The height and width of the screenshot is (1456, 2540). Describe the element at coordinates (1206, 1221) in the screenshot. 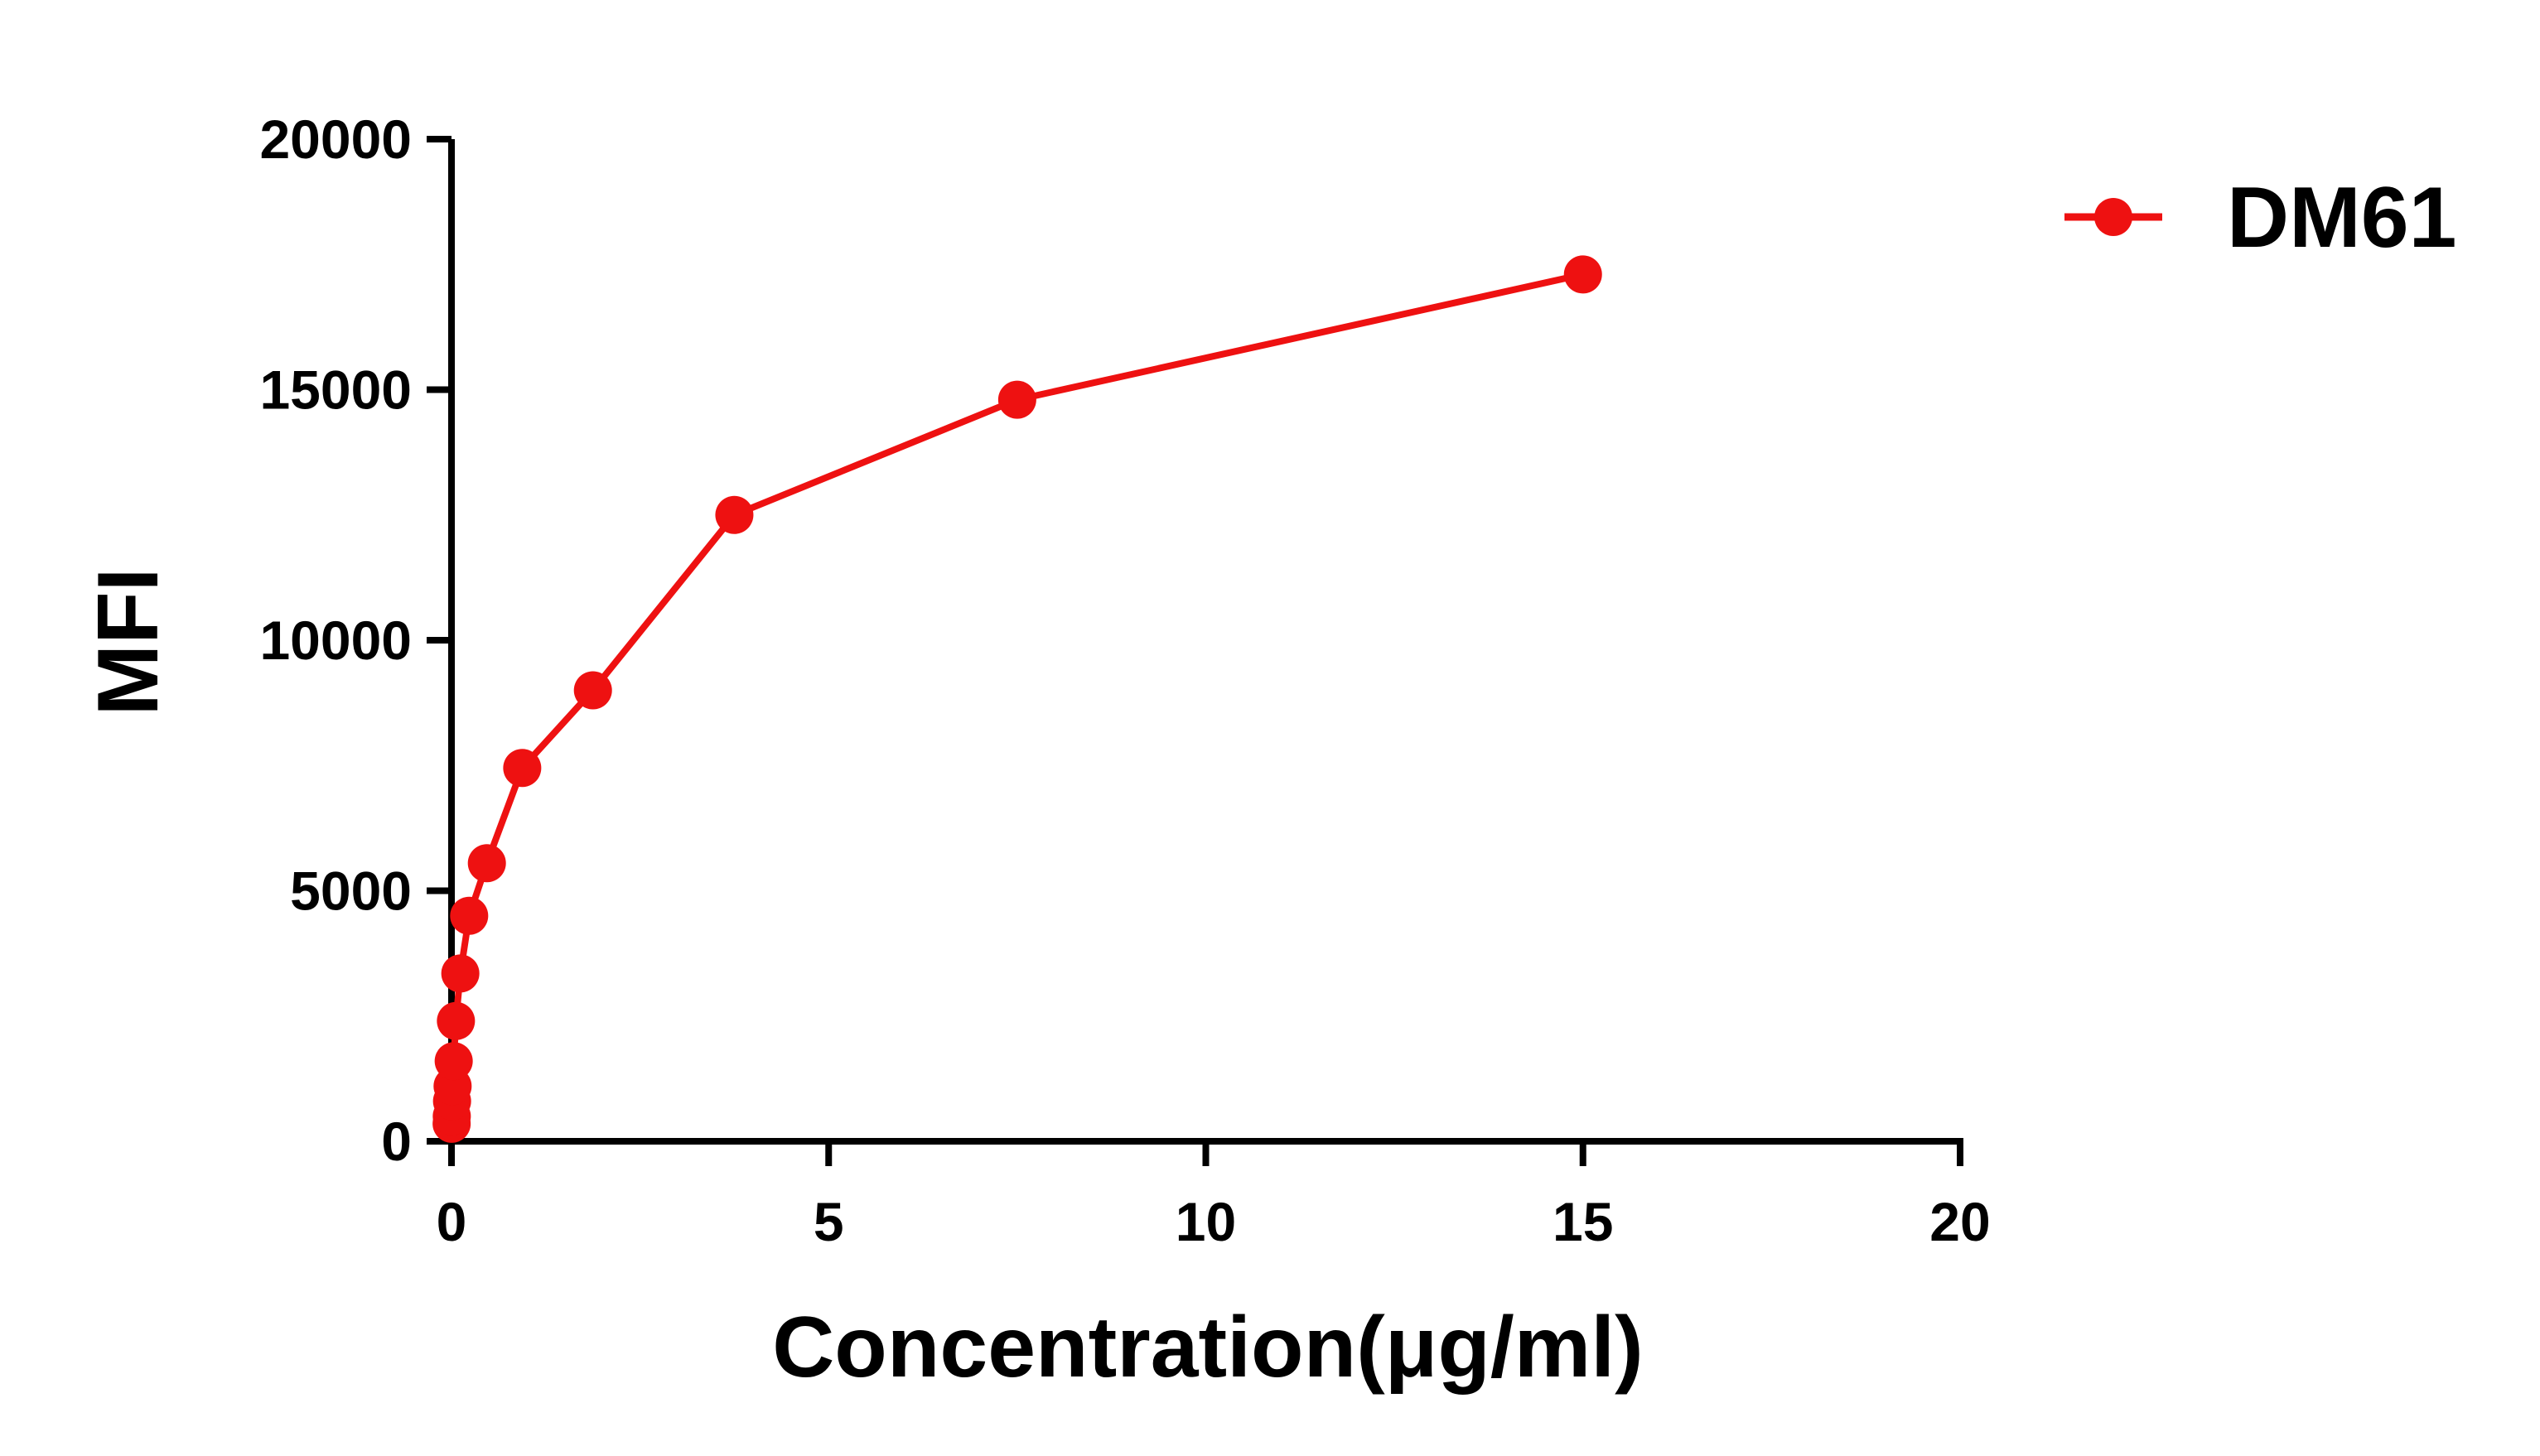

I see `x-tick-label: 10` at that location.